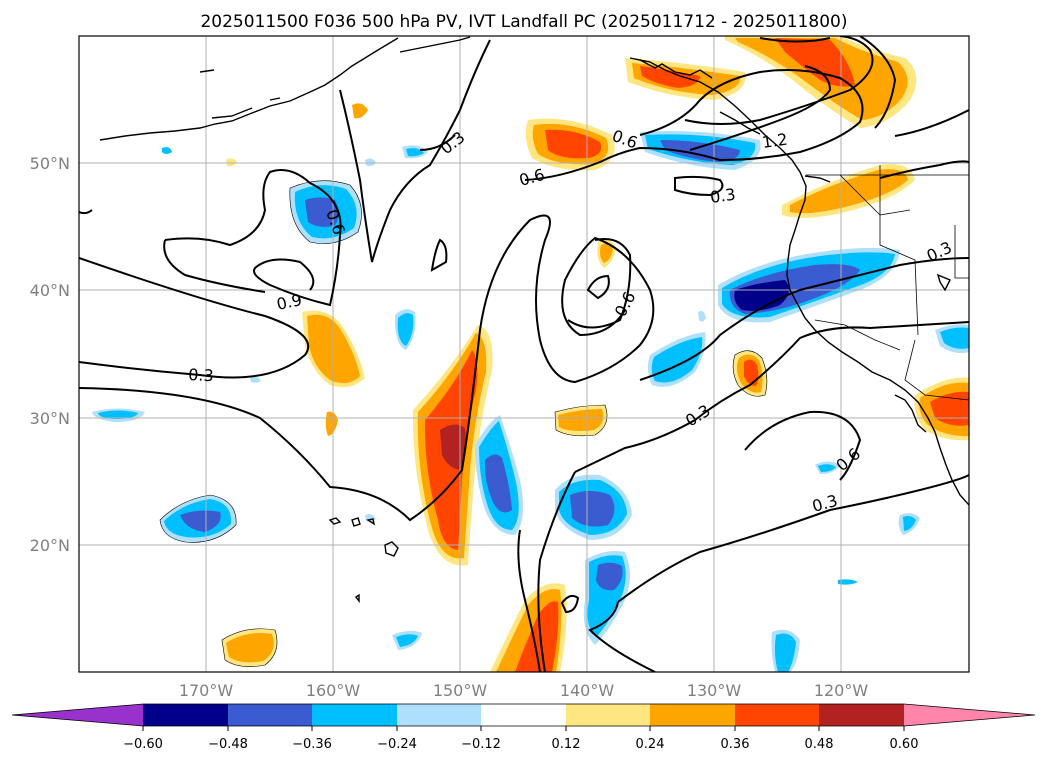  I want to click on colorbar-tick-label: −0.24, so click(397, 744).